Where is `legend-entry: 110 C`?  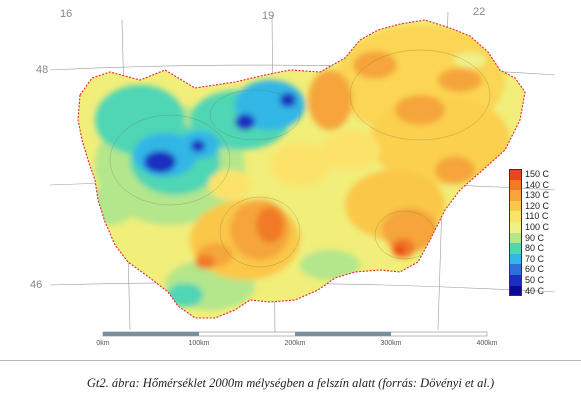
legend-entry: 110 C is located at coordinates (529, 216).